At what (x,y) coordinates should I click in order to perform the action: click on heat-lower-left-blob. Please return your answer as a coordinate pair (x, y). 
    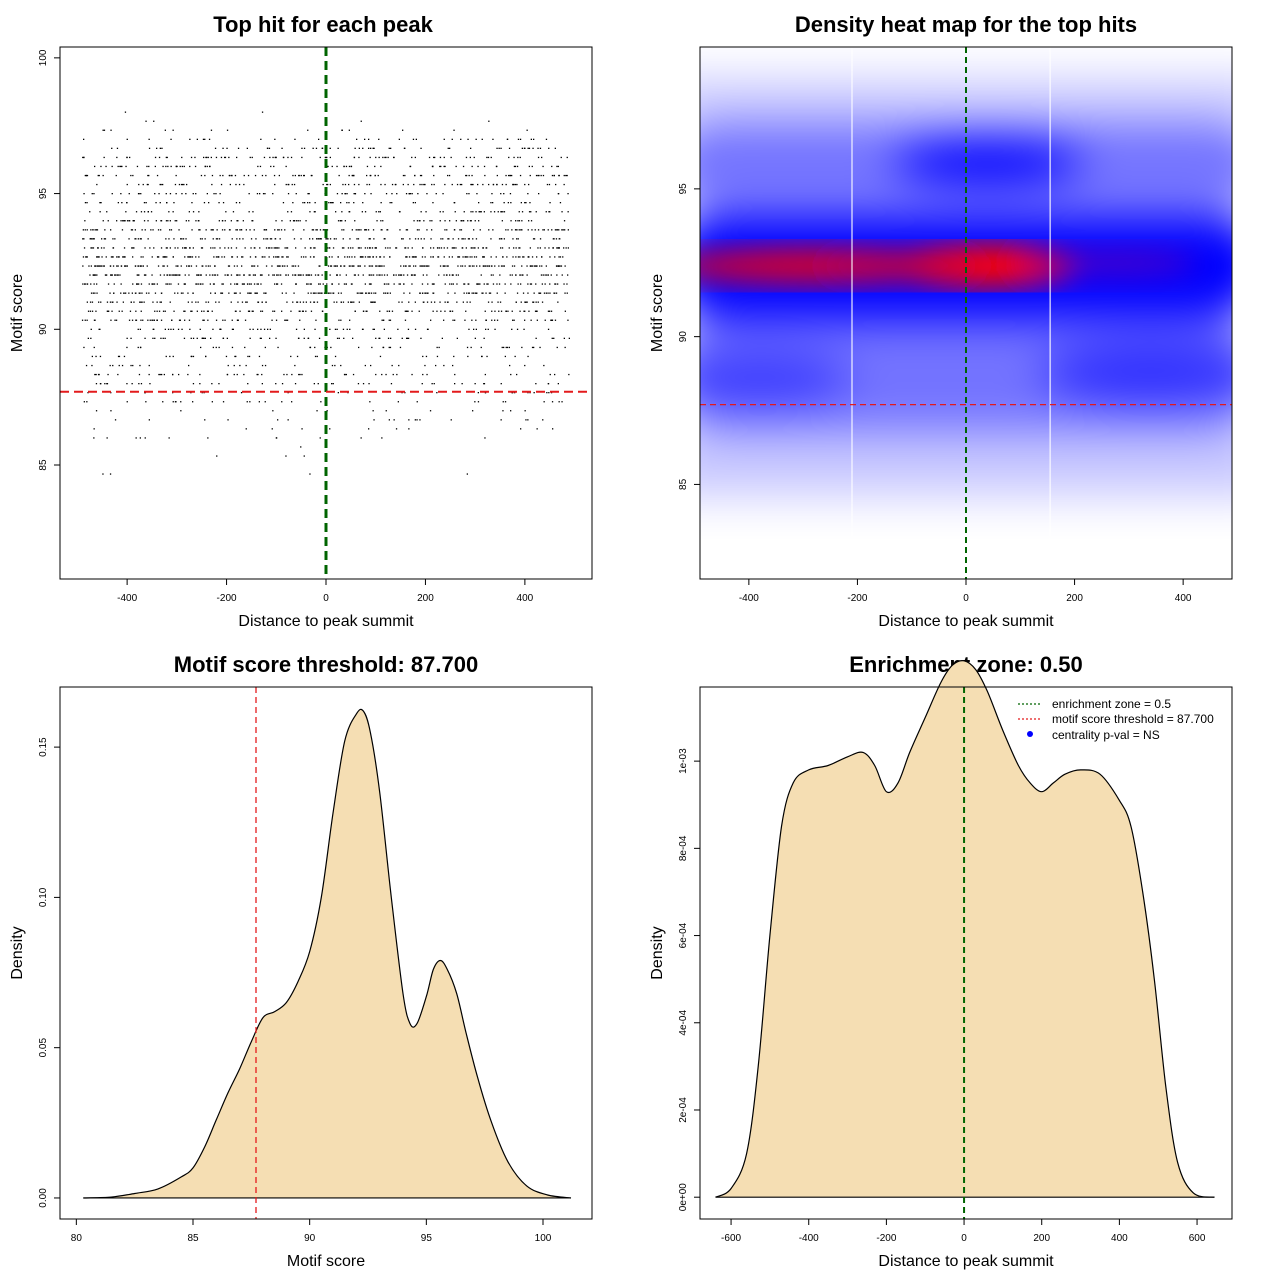
    Looking at the image, I should click on (775, 378).